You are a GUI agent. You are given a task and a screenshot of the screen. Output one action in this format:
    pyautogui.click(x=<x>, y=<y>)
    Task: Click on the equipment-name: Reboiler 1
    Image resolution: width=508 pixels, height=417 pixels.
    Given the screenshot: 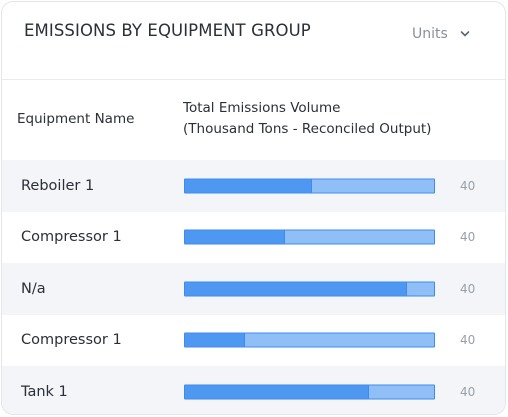 What is the action you would take?
    pyautogui.click(x=58, y=185)
    